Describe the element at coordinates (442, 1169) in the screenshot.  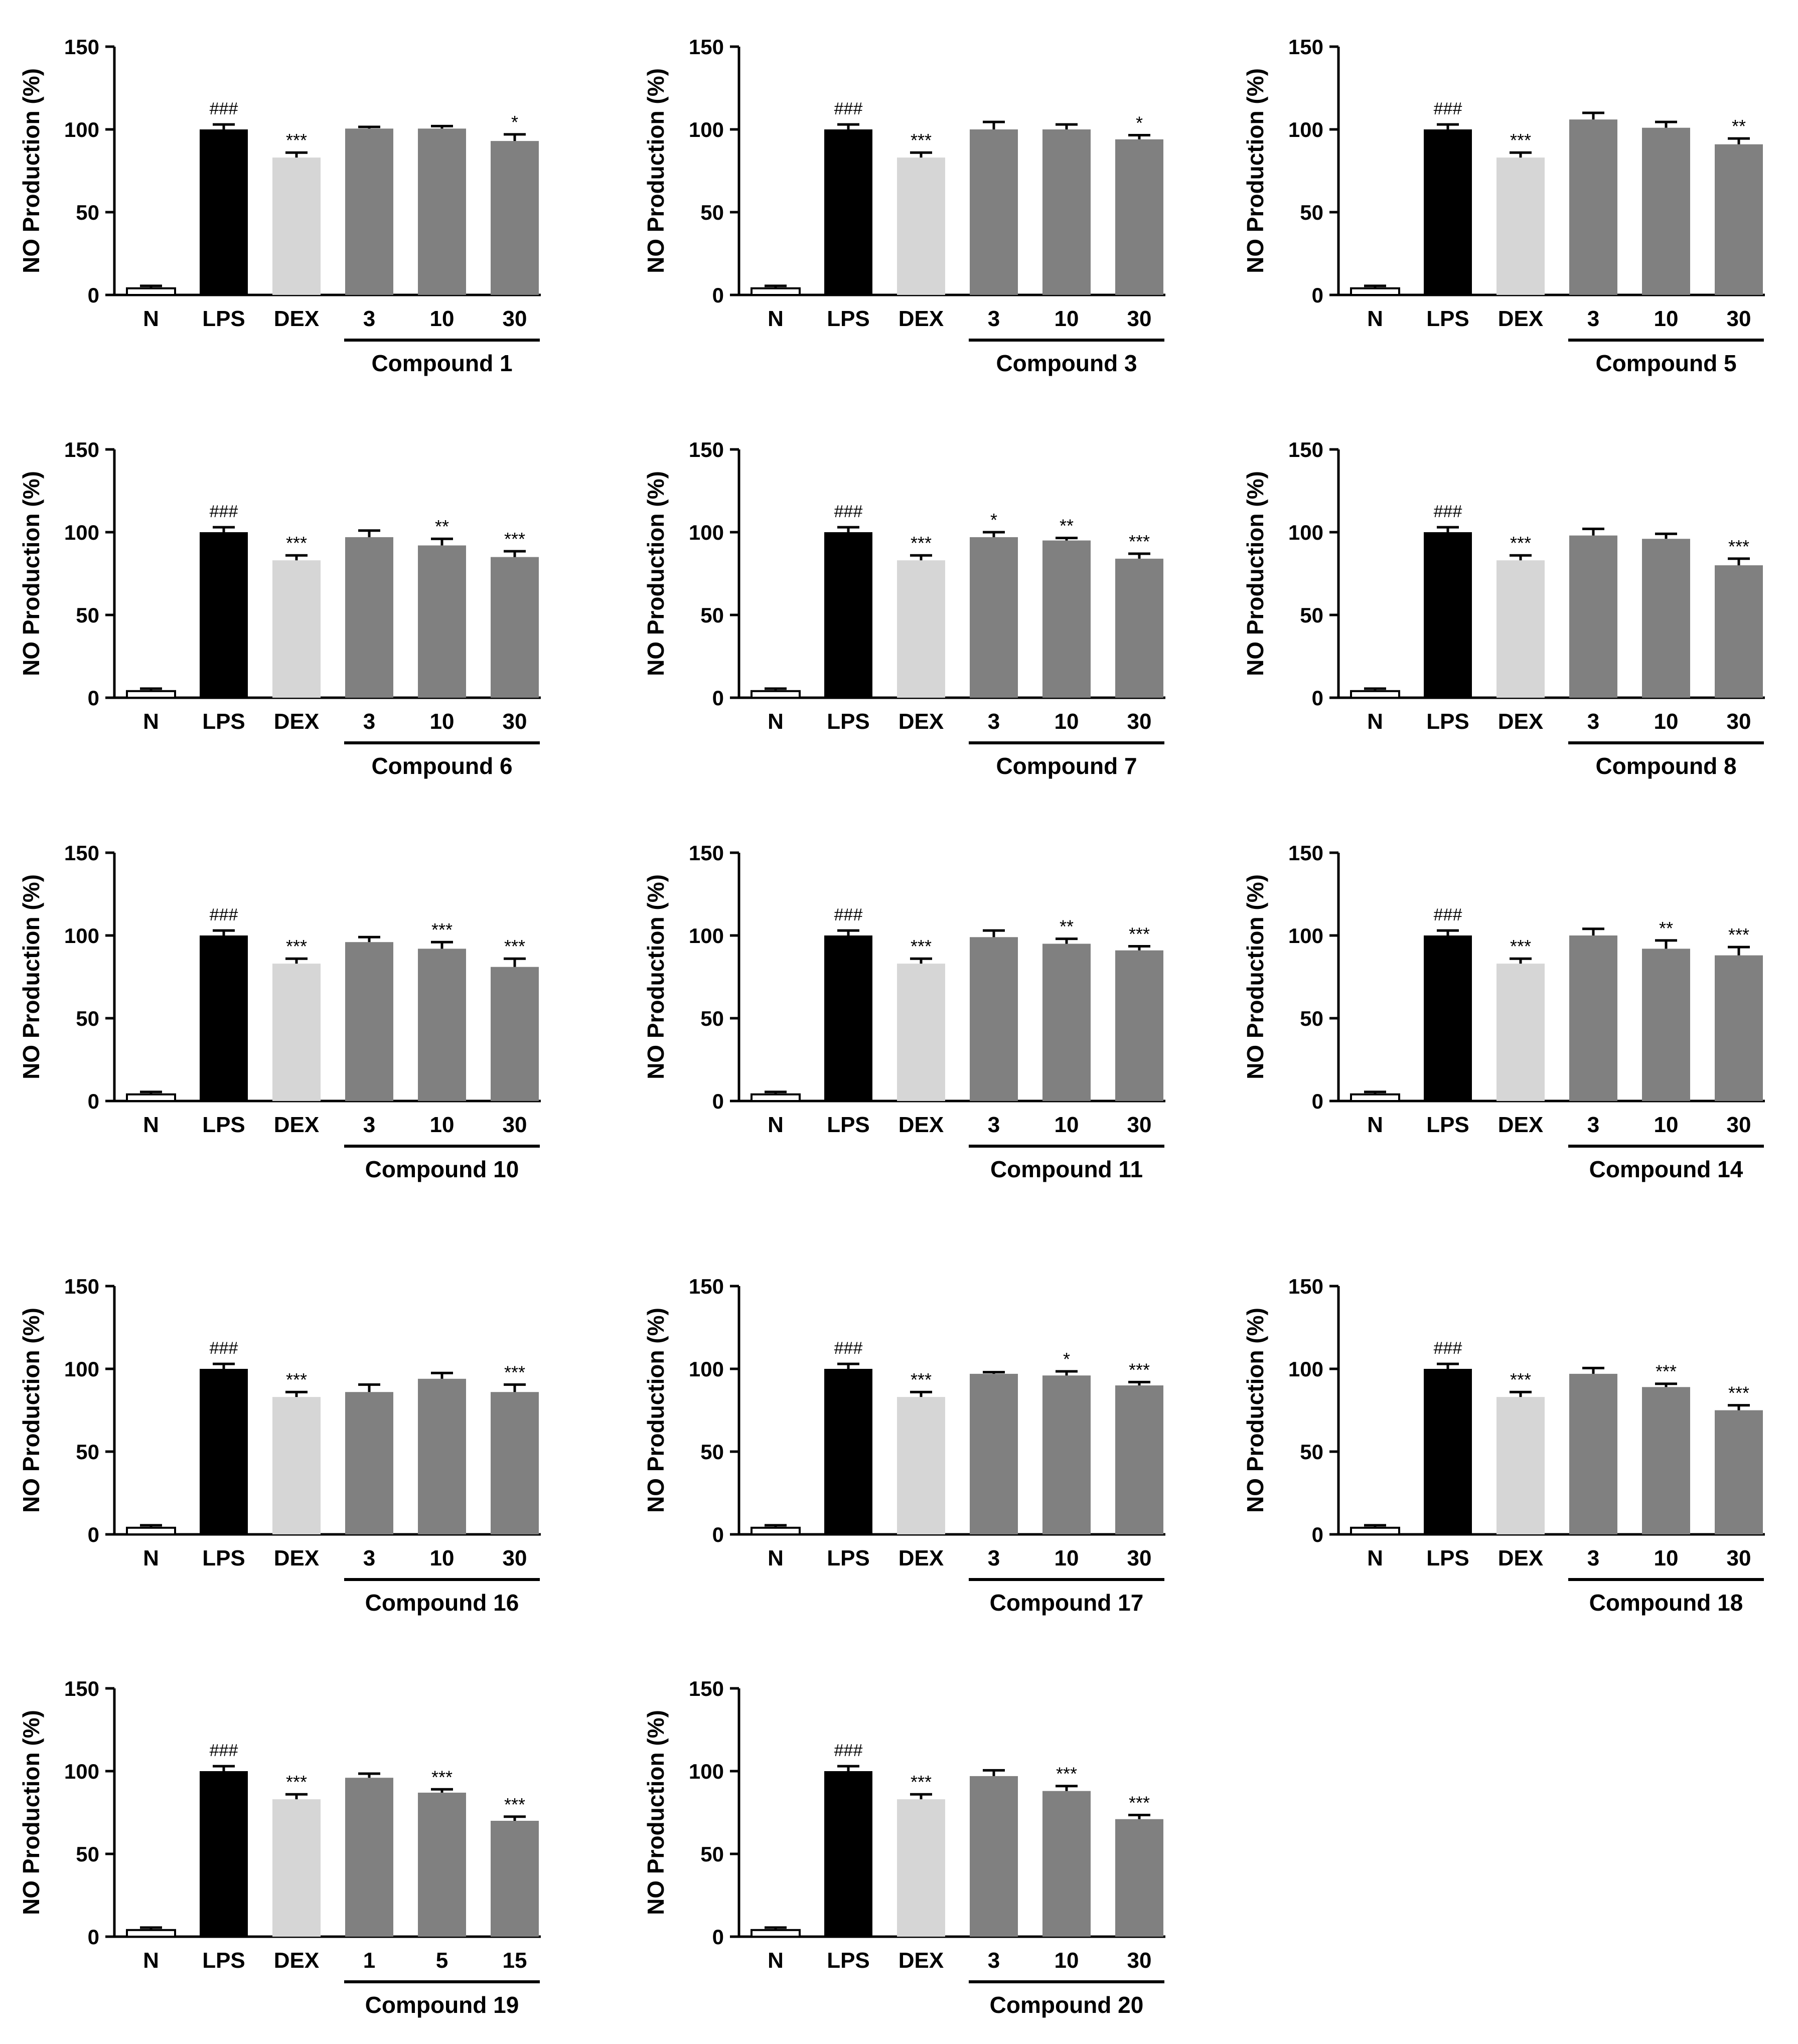
I see `compound-label: Compound 10` at that location.